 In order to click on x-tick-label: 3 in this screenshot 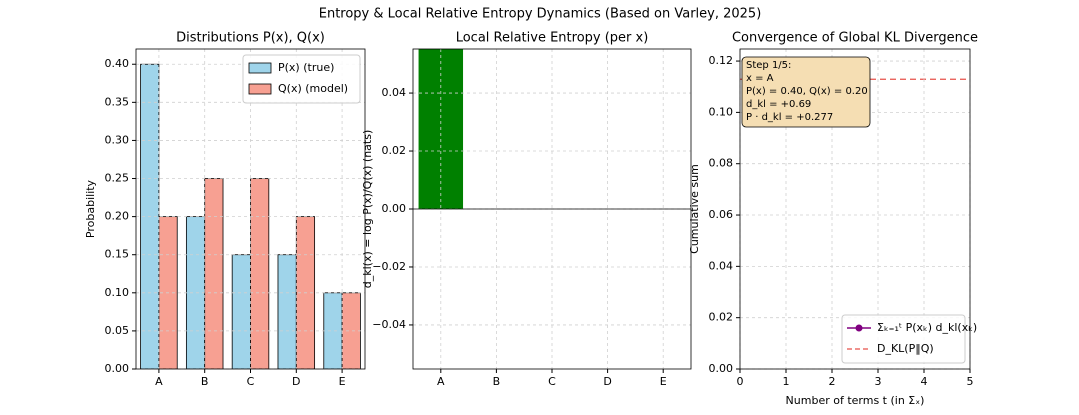, I will do `click(878, 381)`.